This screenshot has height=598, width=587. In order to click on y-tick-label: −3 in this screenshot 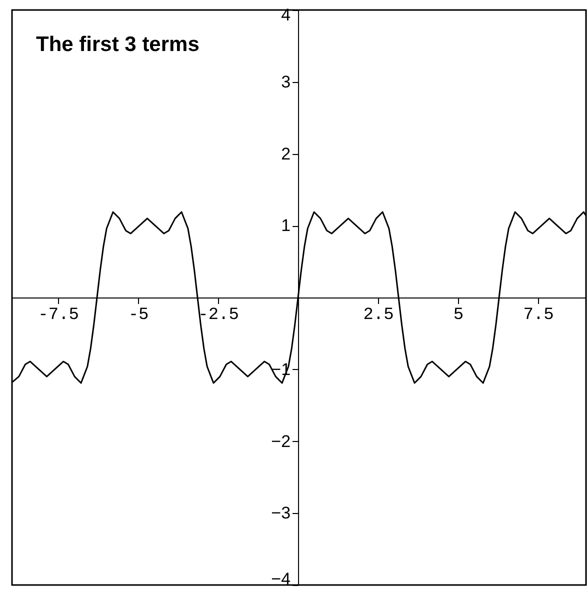, I will do `click(281, 513)`.